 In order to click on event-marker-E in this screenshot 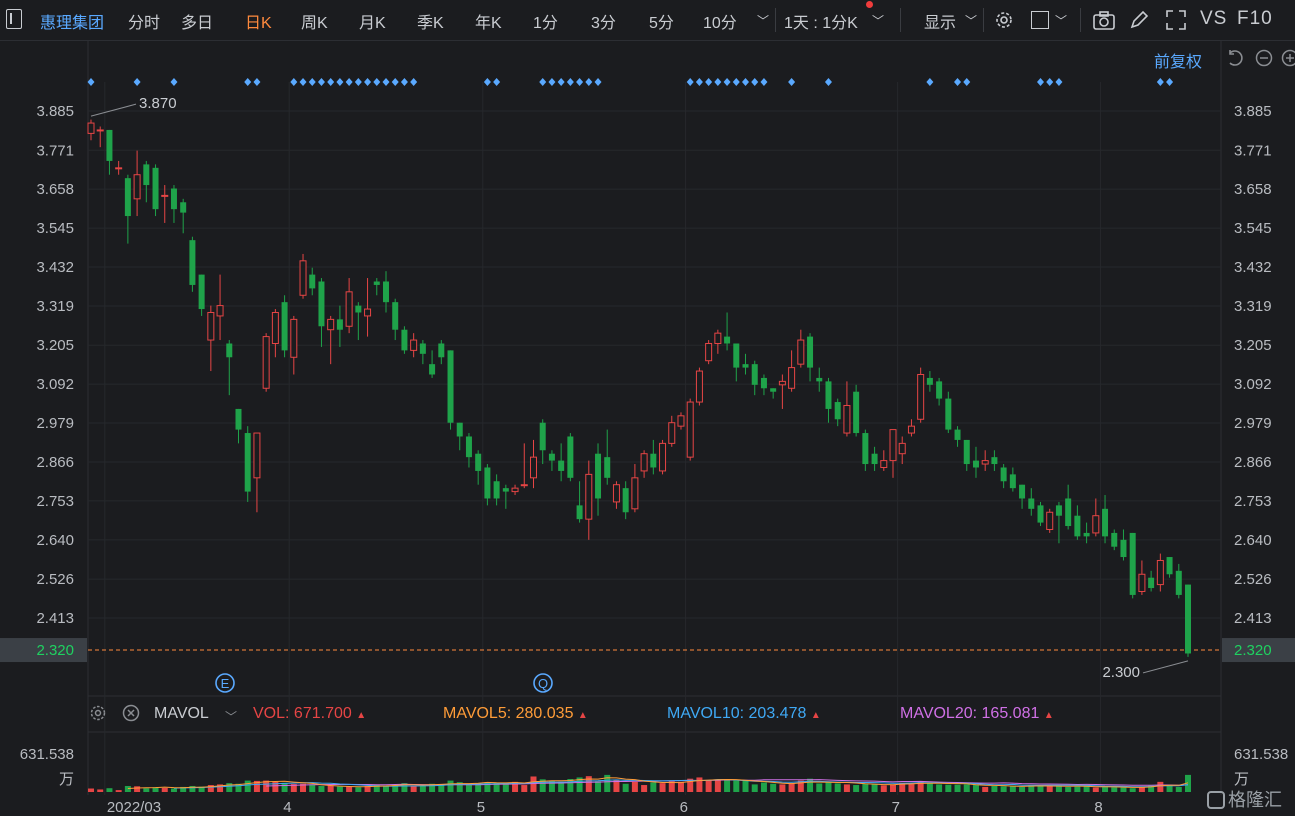, I will do `click(225, 683)`.